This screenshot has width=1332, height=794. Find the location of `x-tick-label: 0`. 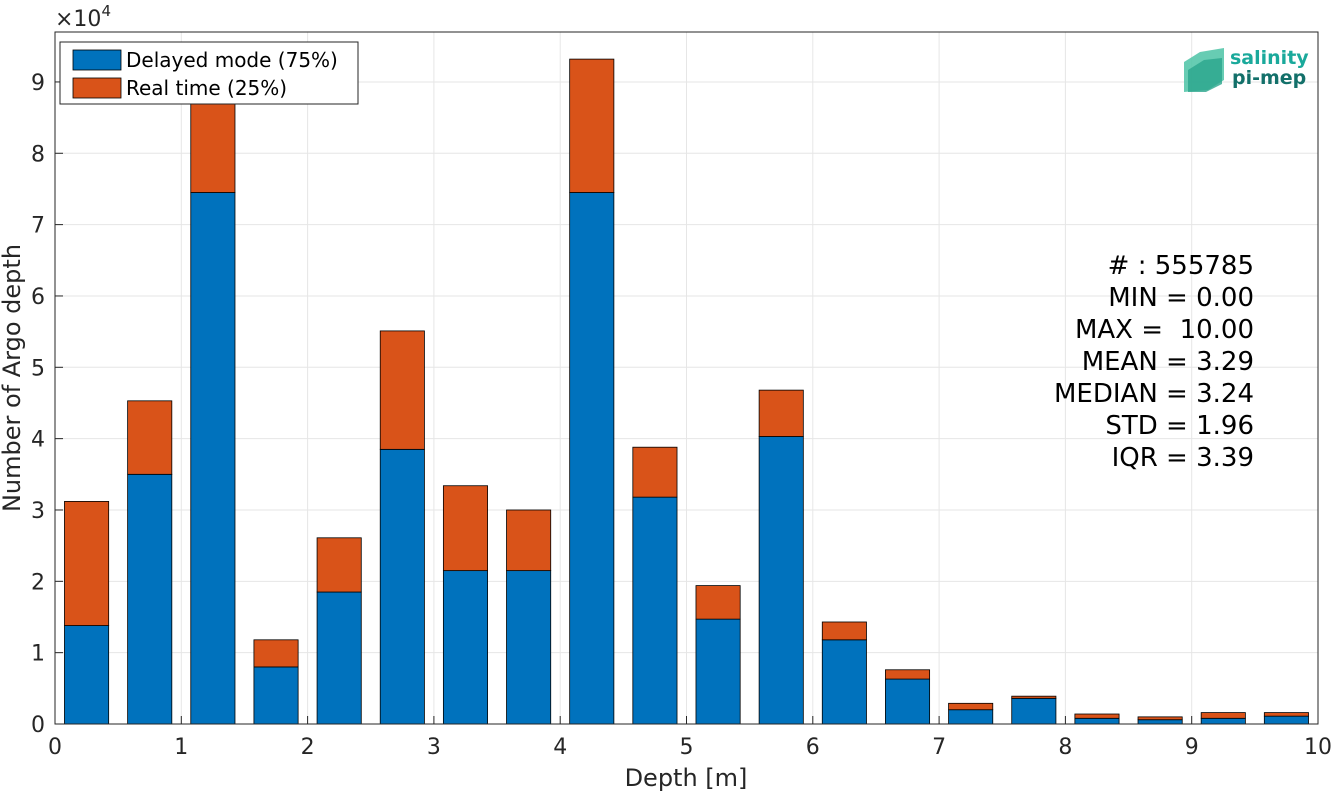

x-tick-label: 0 is located at coordinates (55, 747).